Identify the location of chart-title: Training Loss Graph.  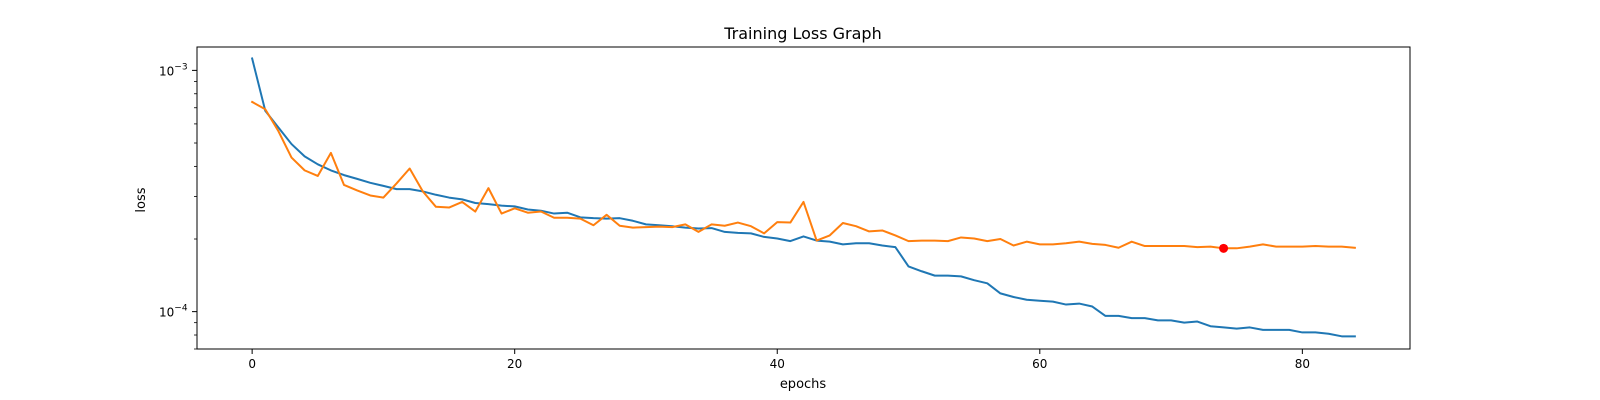
(802, 33).